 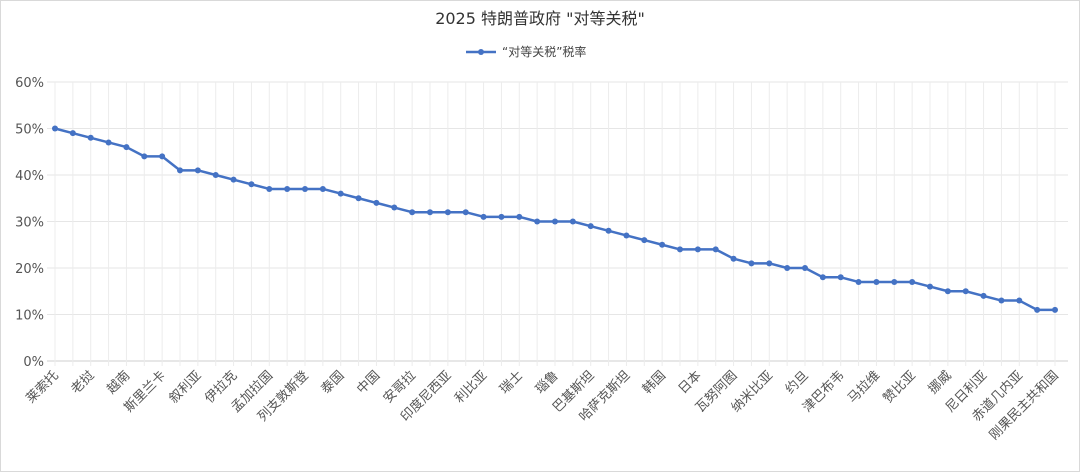 What do you see at coordinates (471, 387) in the screenshot?
I see `x-tick-label: 利比亚` at bounding box center [471, 387].